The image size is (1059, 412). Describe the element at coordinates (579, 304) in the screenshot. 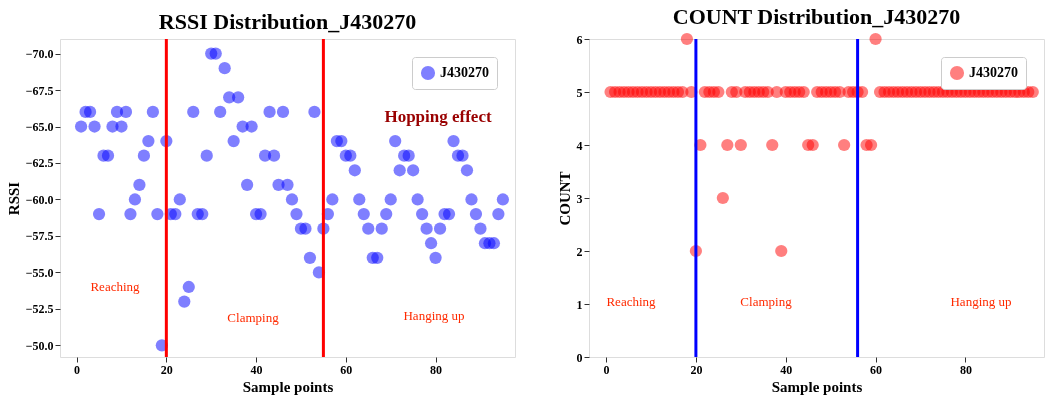

I see `y-tick-label: 1` at that location.